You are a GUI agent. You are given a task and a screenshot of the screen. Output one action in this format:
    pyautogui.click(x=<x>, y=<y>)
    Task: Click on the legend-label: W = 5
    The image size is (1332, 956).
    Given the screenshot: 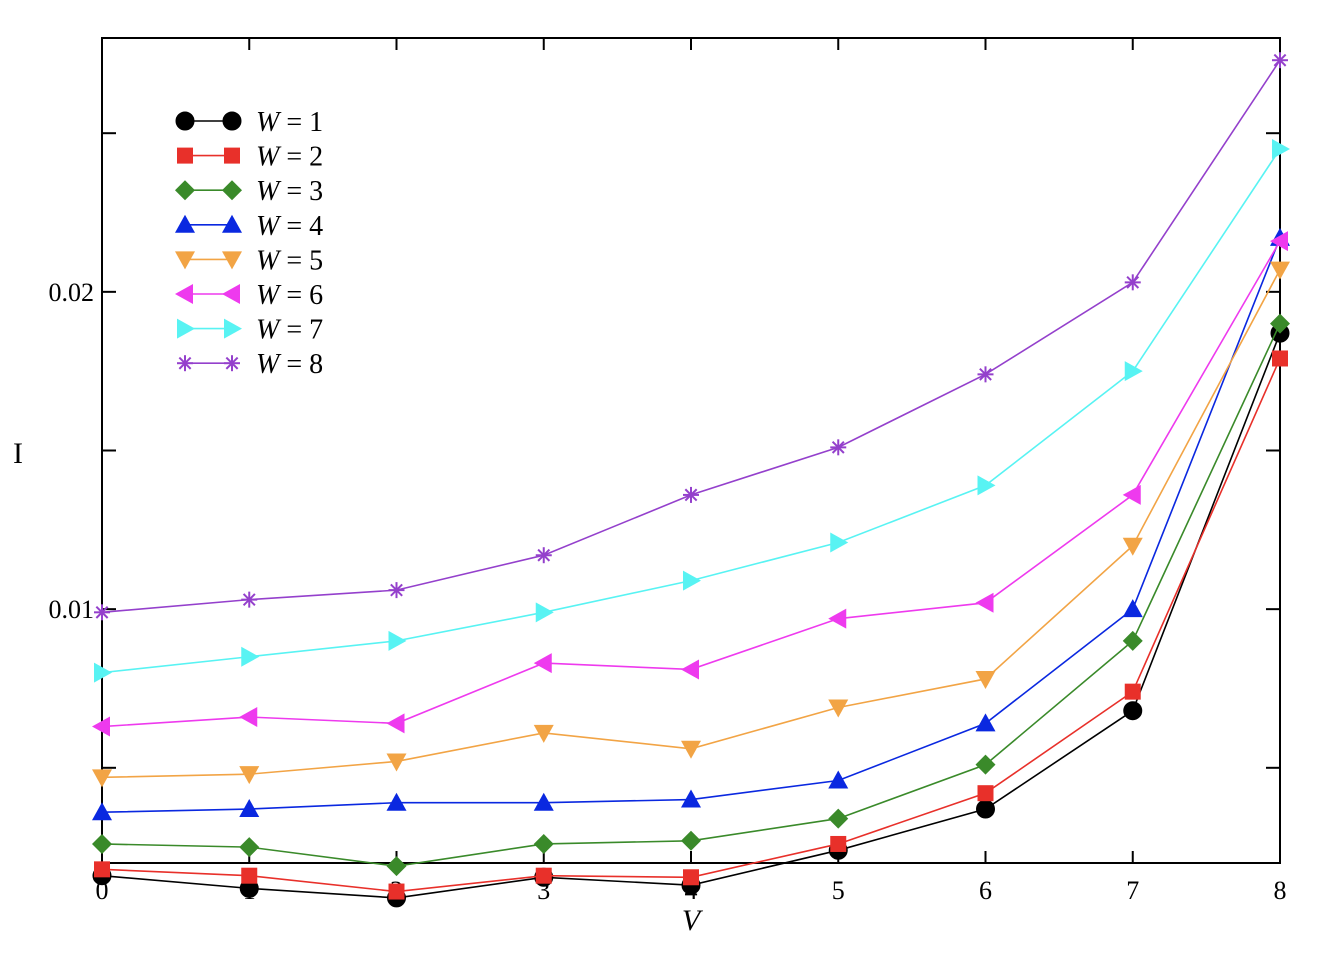 What is the action you would take?
    pyautogui.click(x=289, y=260)
    